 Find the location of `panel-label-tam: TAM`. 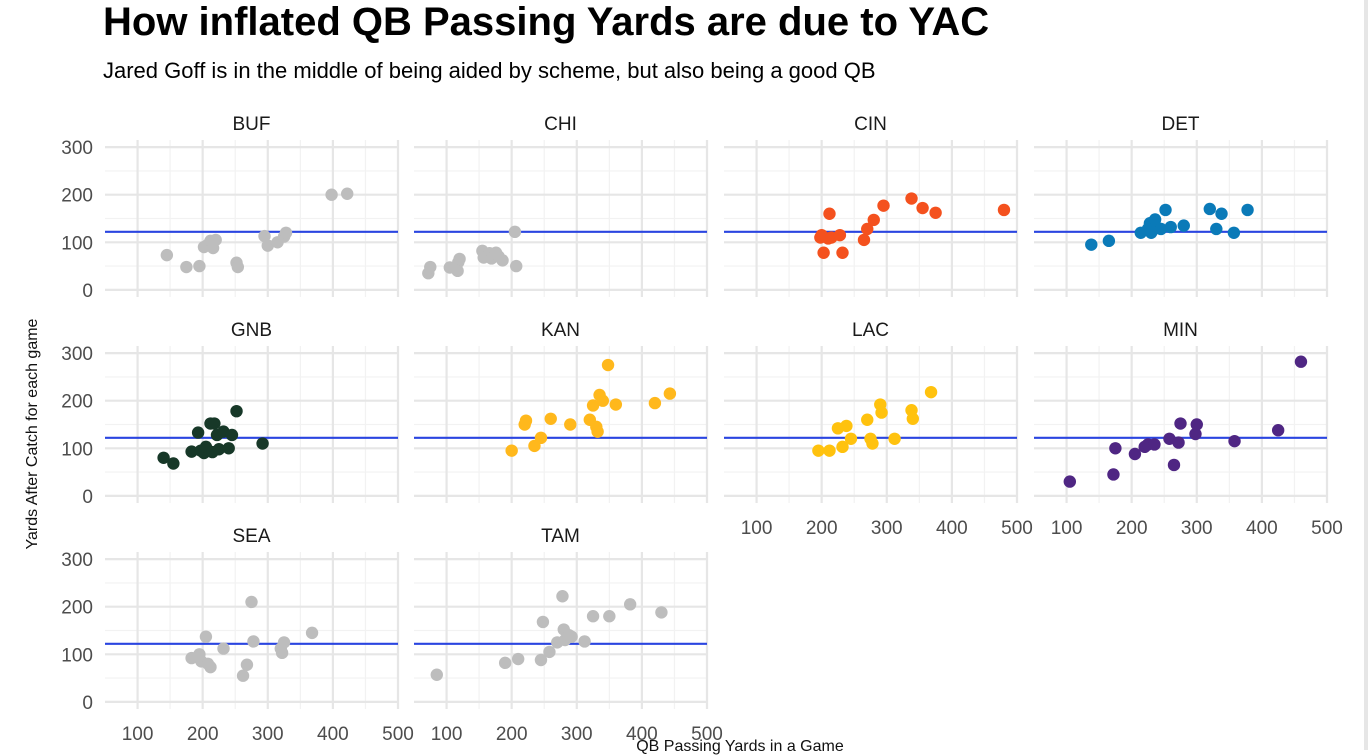

panel-label-tam: TAM is located at coordinates (560, 536).